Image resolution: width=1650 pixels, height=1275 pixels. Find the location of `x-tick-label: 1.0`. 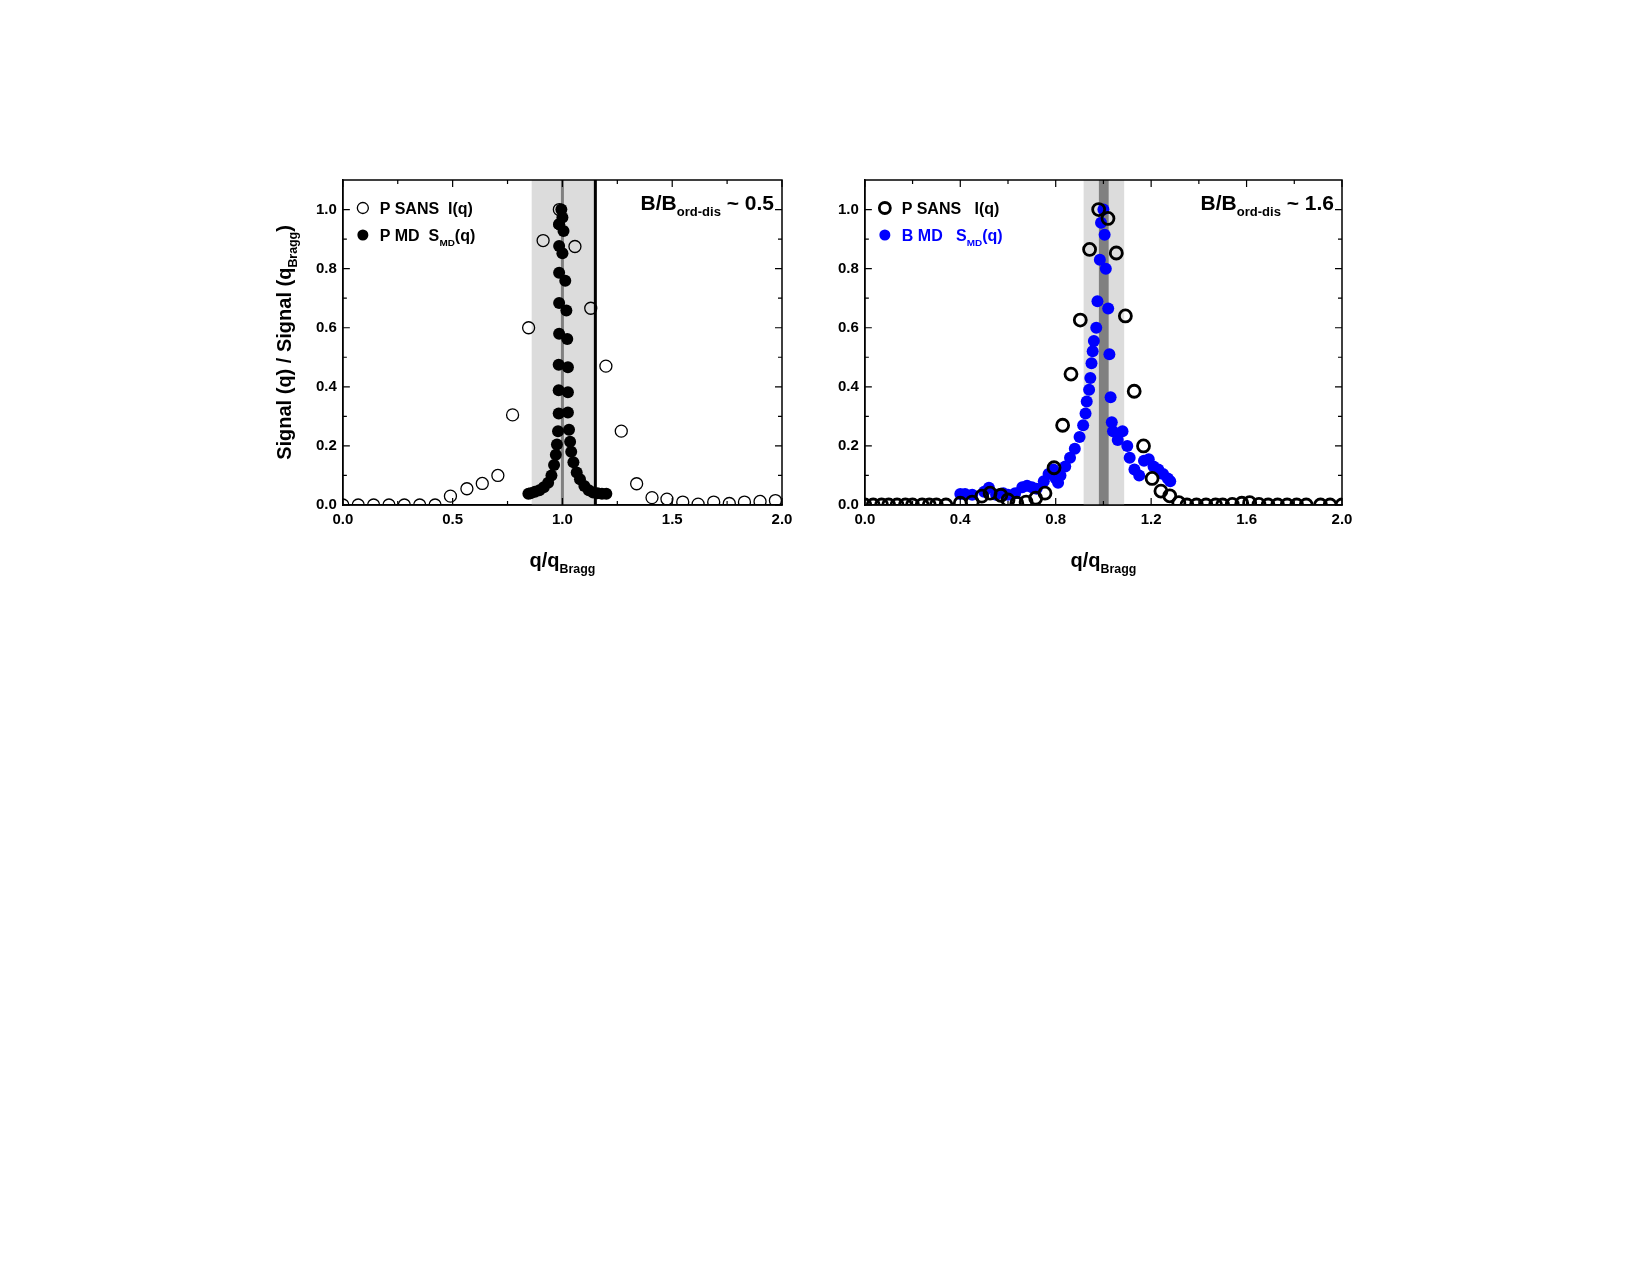

x-tick-label: 1.0 is located at coordinates (562, 519).